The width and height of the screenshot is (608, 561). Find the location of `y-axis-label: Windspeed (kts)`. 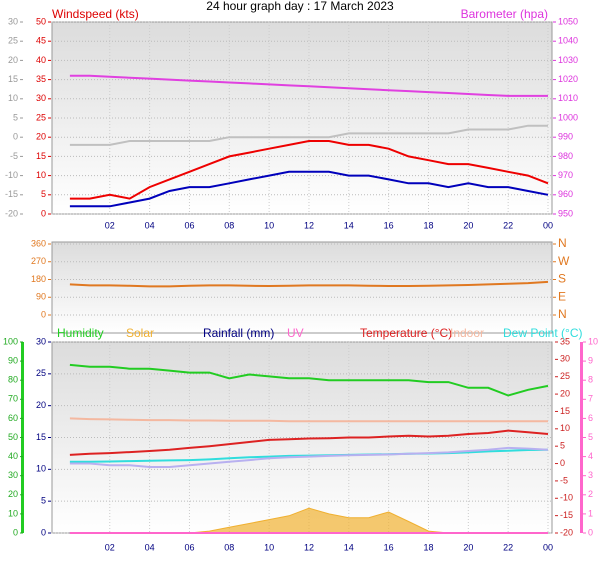

y-axis-label: Windspeed (kts) is located at coordinates (95, 14).